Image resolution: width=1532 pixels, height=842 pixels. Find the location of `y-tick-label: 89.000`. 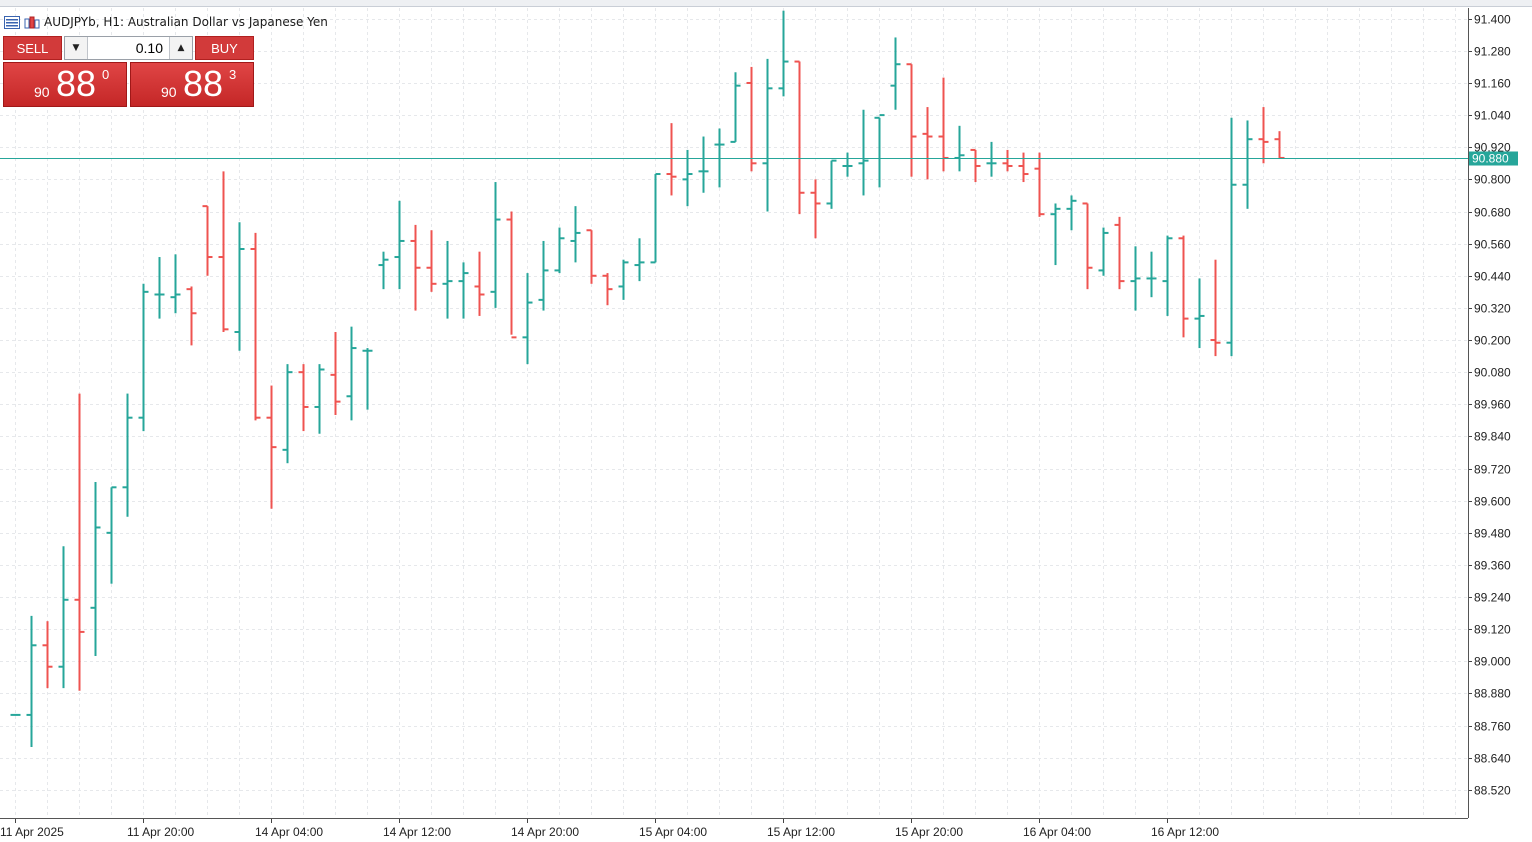

y-tick-label: 89.000 is located at coordinates (1492, 662).